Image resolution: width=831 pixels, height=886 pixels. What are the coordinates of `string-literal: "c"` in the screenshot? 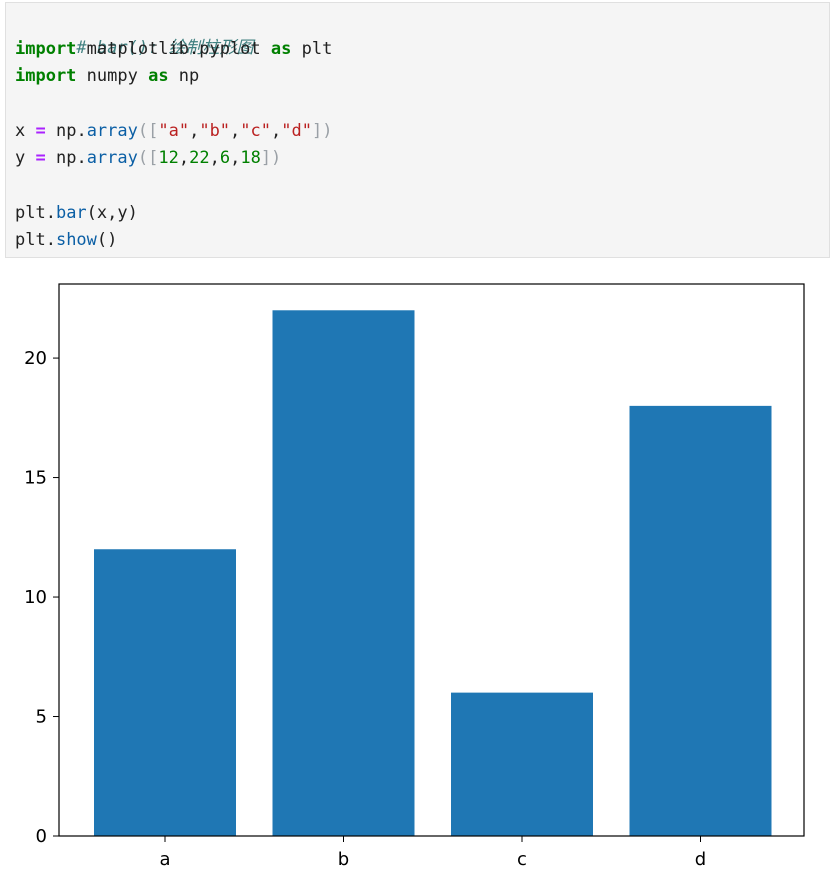 It's located at (256, 131).